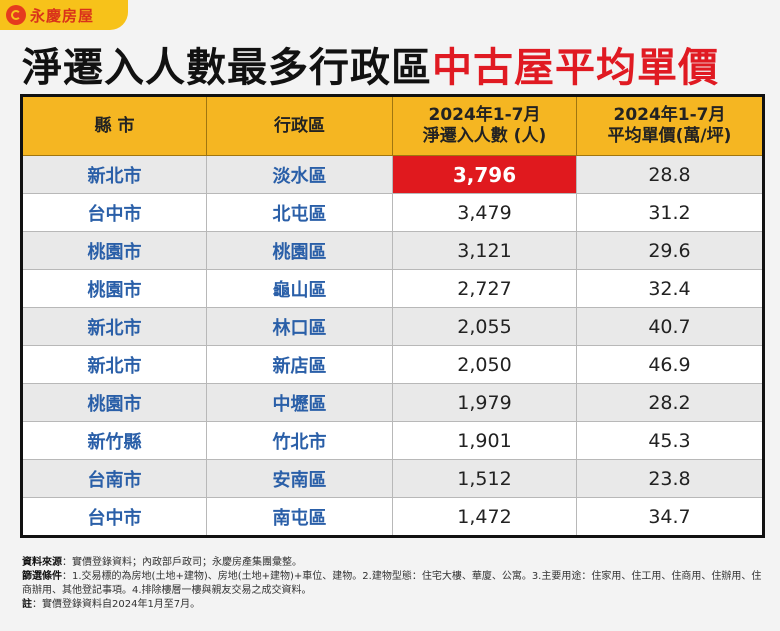  What do you see at coordinates (114, 478) in the screenshot?
I see `cell-county: 台南市` at bounding box center [114, 478].